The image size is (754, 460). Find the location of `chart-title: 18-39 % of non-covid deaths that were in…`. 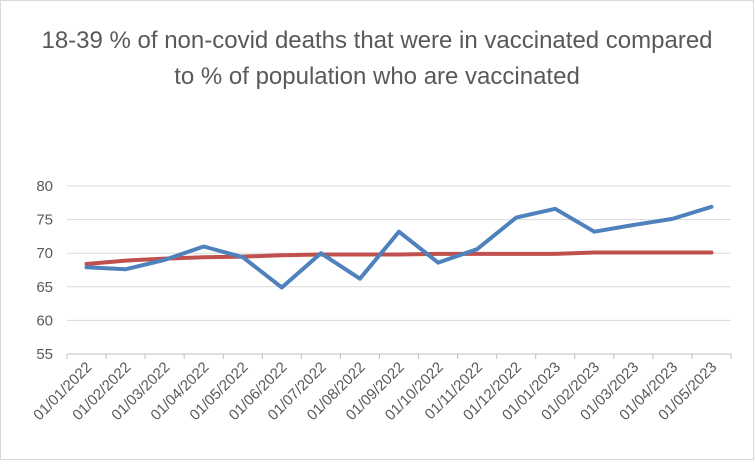

chart-title: 18-39 % of non-covid deaths that were in… is located at coordinates (377, 58).